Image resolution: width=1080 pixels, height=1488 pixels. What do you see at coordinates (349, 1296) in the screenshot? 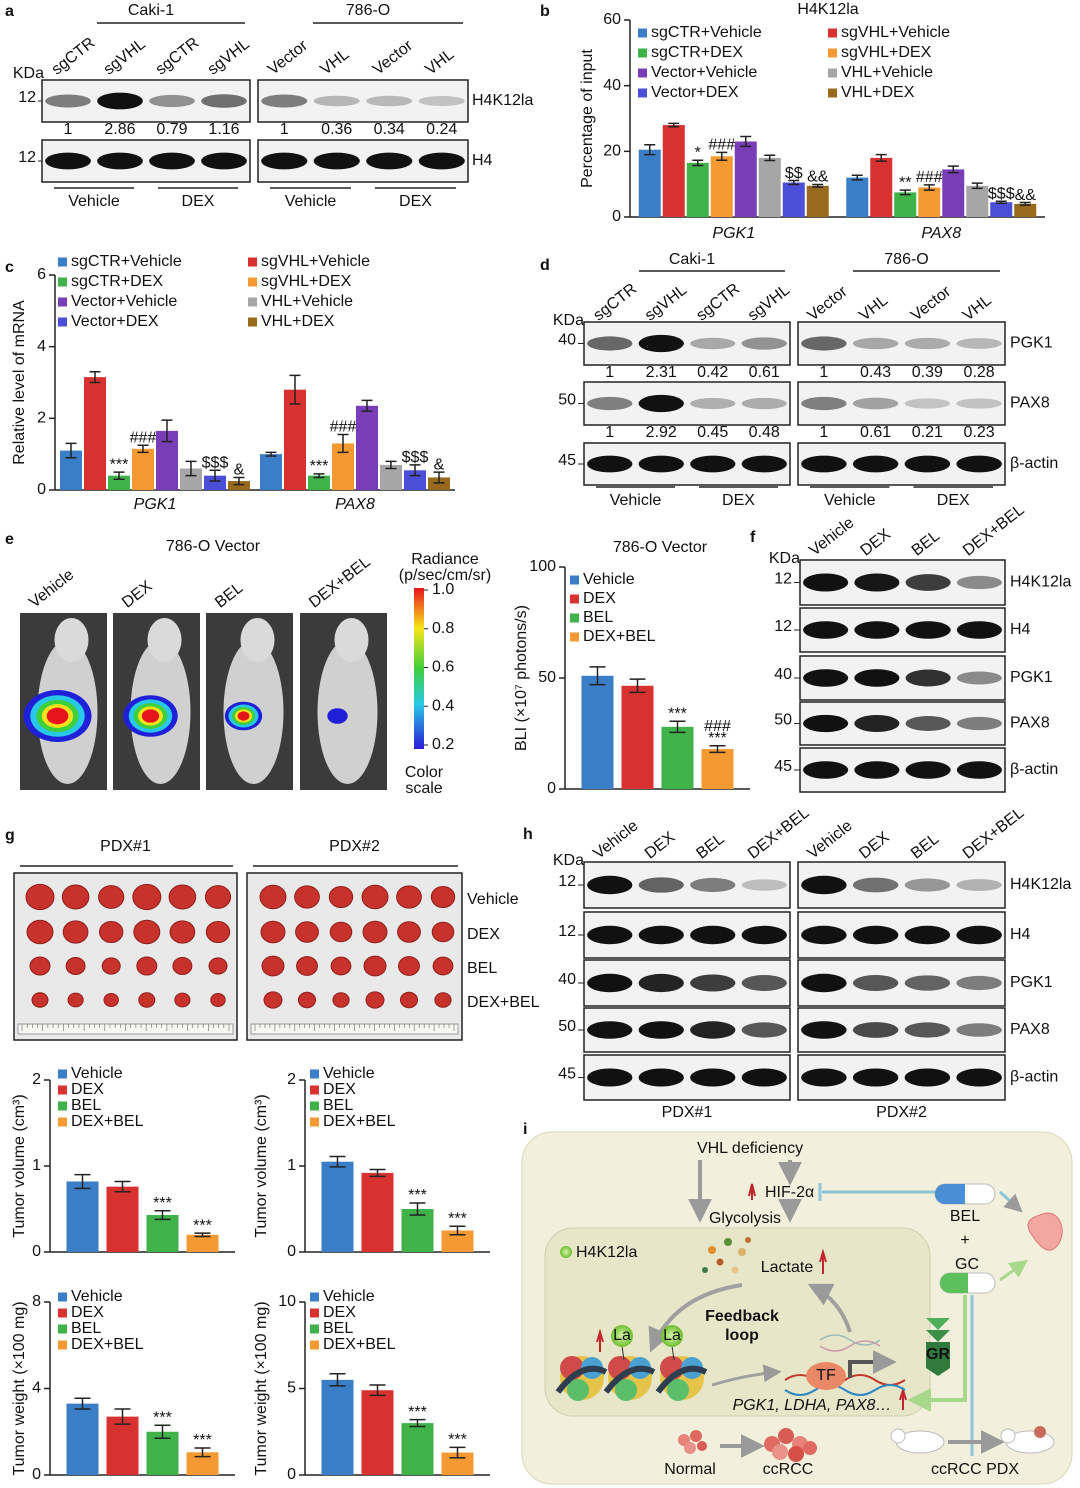
I see `legend-label: Vehicle` at bounding box center [349, 1296].